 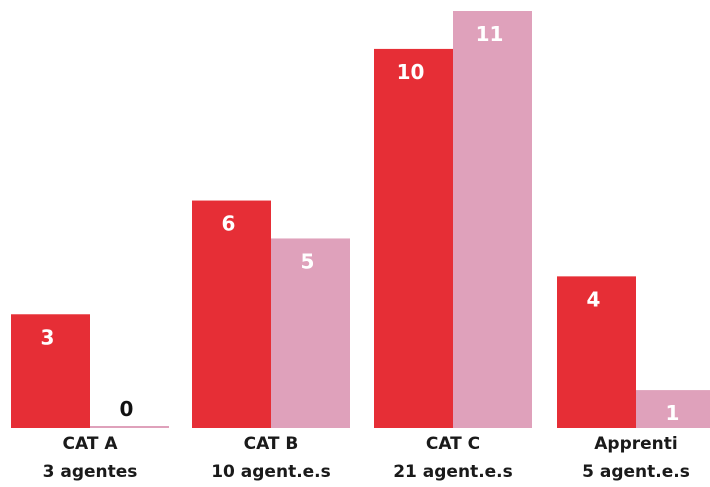 I want to click on category-sublabel: 10 agent.e.s, so click(x=271, y=472).